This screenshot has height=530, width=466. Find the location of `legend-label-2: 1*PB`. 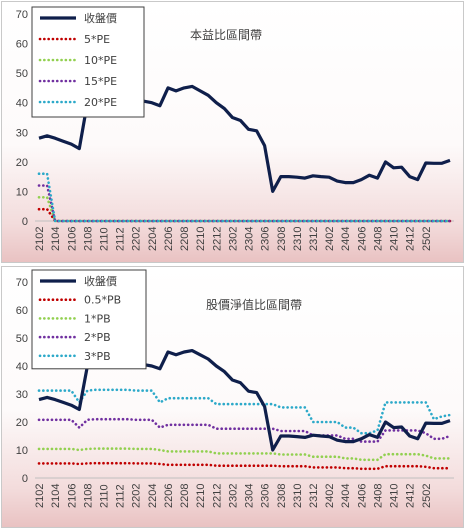

legend-label-2: 1*PB is located at coordinates (97, 318).